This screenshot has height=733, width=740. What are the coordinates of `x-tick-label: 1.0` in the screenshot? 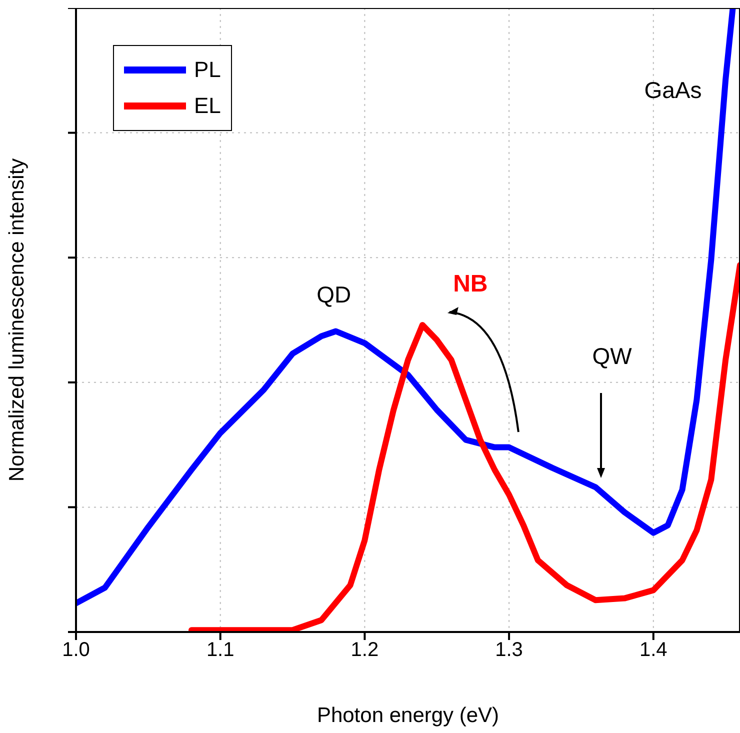 It's located at (76, 650).